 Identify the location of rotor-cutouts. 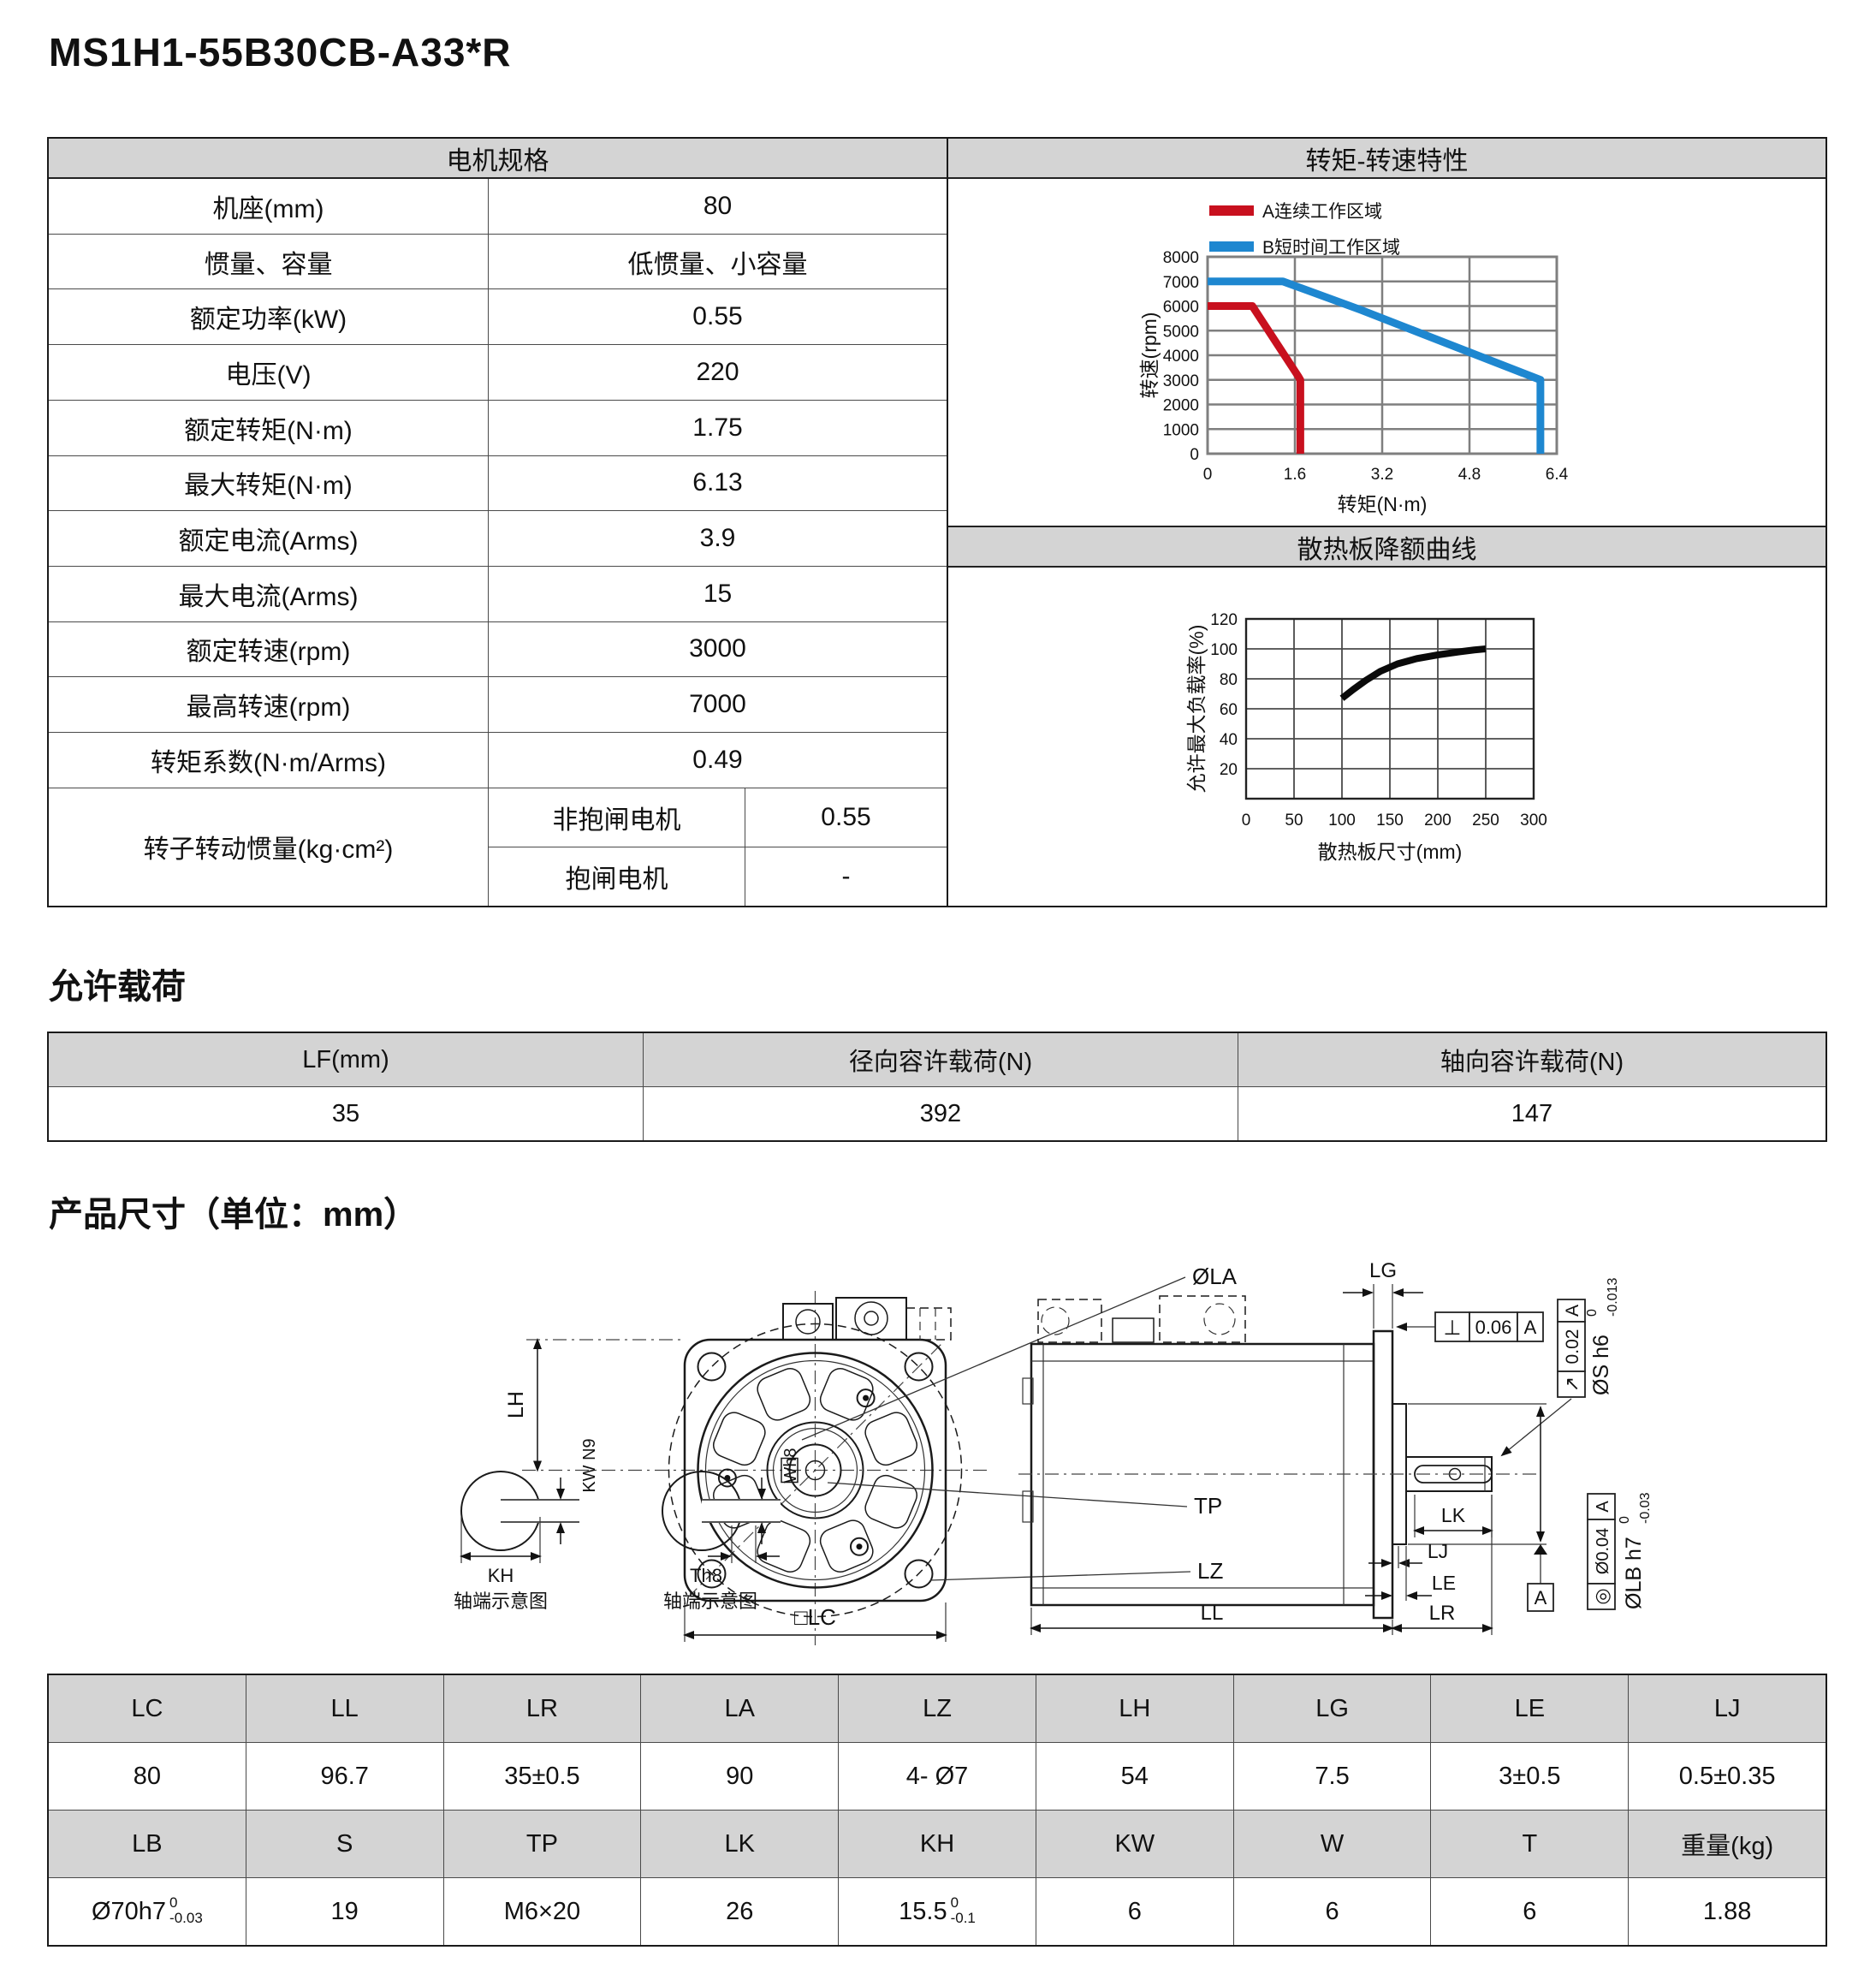
(815, 1470).